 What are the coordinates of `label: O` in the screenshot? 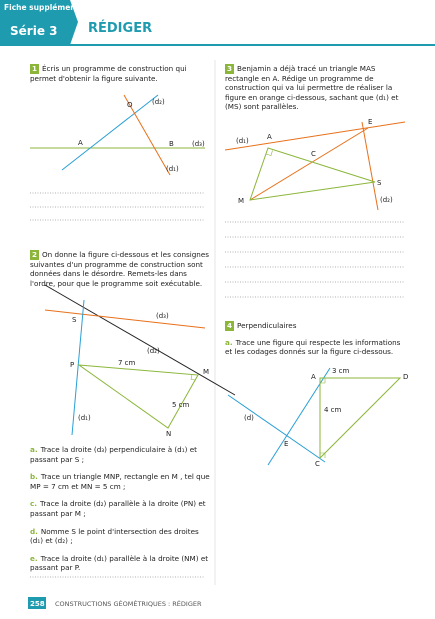 It's located at (130, 105).